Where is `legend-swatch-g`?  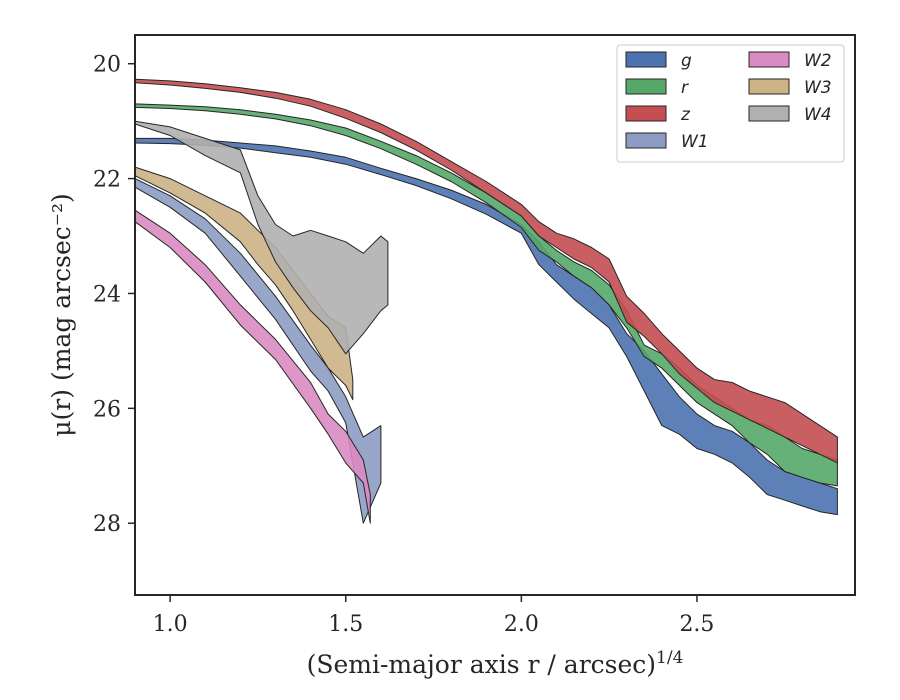 legend-swatch-g is located at coordinates (646, 59).